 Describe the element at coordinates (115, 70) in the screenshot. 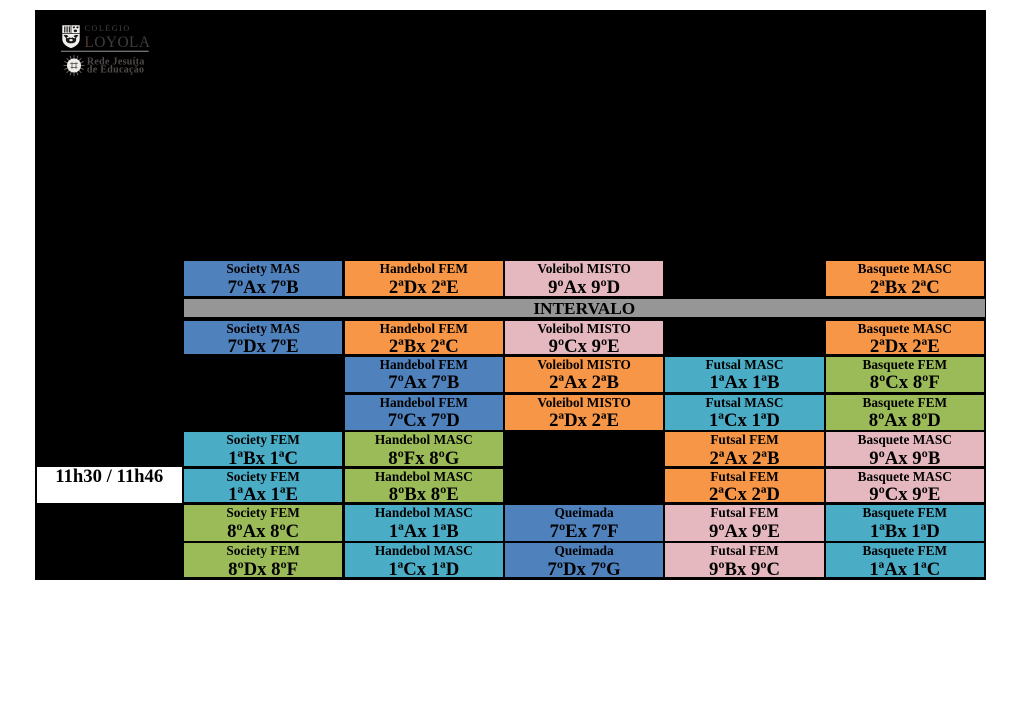

I see `svg-text: de Educação` at that location.